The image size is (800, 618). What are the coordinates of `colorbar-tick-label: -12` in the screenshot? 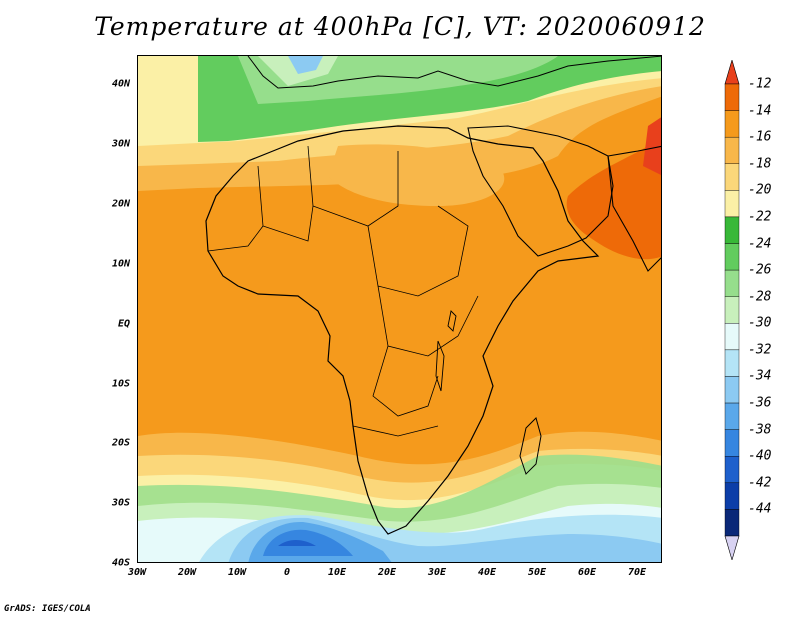 It's located at (760, 84).